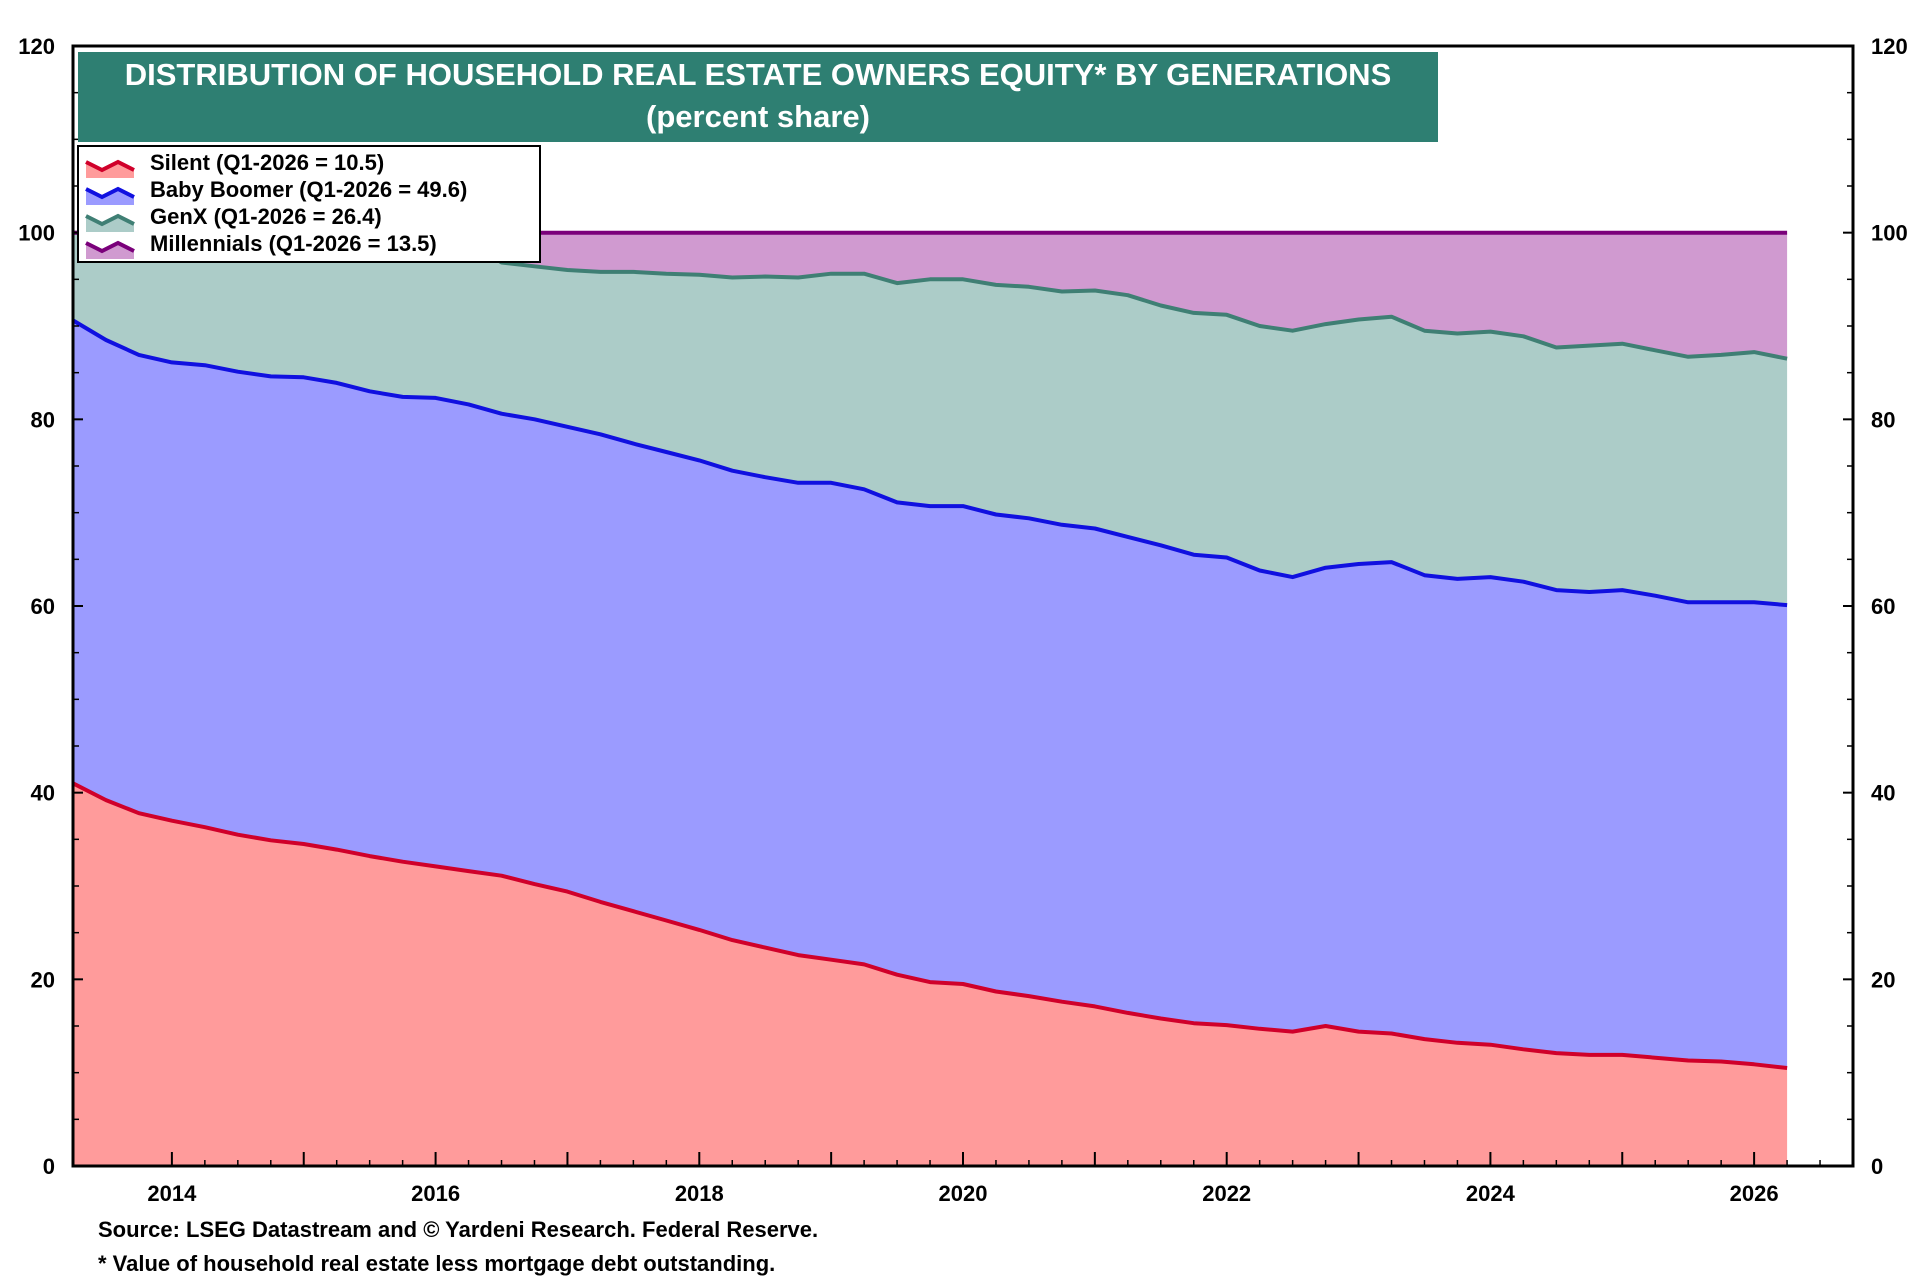 This screenshot has width=1920, height=1280. What do you see at coordinates (1883, 606) in the screenshot?
I see `y-tick-label-right: 60` at bounding box center [1883, 606].